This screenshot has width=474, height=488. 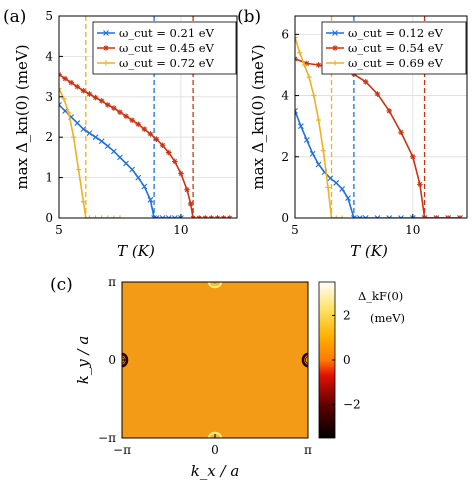 I want to click on x-axis-label: k_x / a, so click(x=215, y=471).